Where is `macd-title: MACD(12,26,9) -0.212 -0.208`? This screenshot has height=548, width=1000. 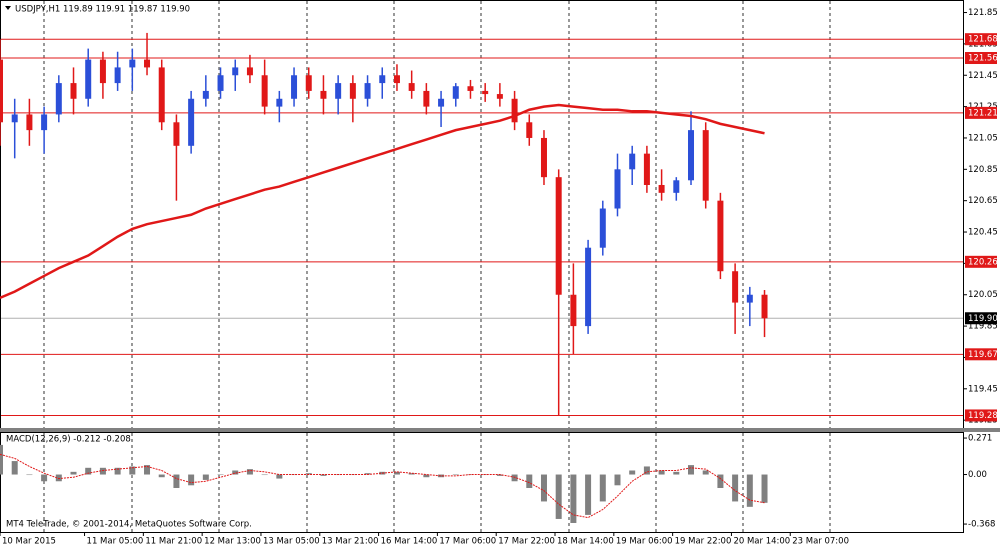 macd-title: MACD(12,26,9) -0.212 -0.208 is located at coordinates (68, 440).